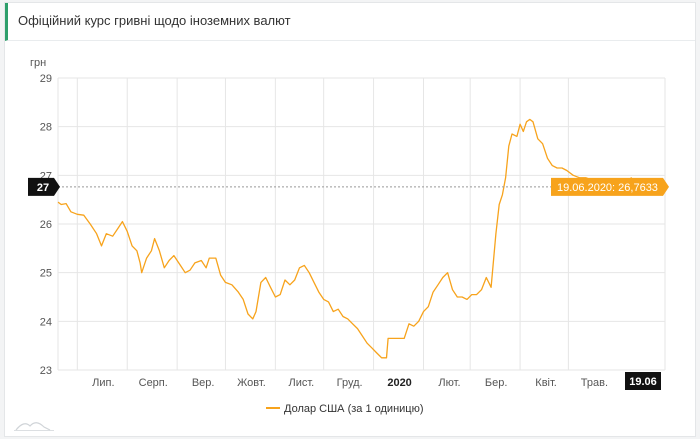 The image size is (700, 439). What do you see at coordinates (46, 274) in the screenshot?
I see `y-tick-label-2: 25` at bounding box center [46, 274].